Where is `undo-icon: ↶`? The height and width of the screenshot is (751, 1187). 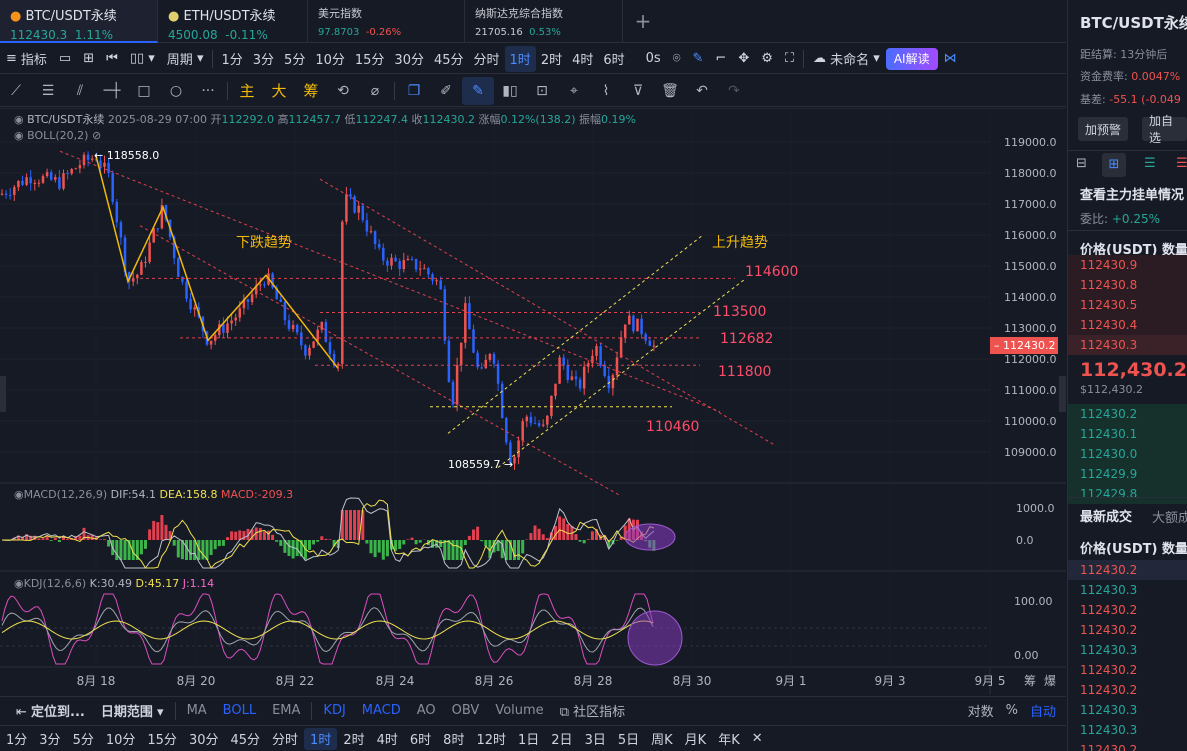 undo-icon: ↶ is located at coordinates (702, 90).